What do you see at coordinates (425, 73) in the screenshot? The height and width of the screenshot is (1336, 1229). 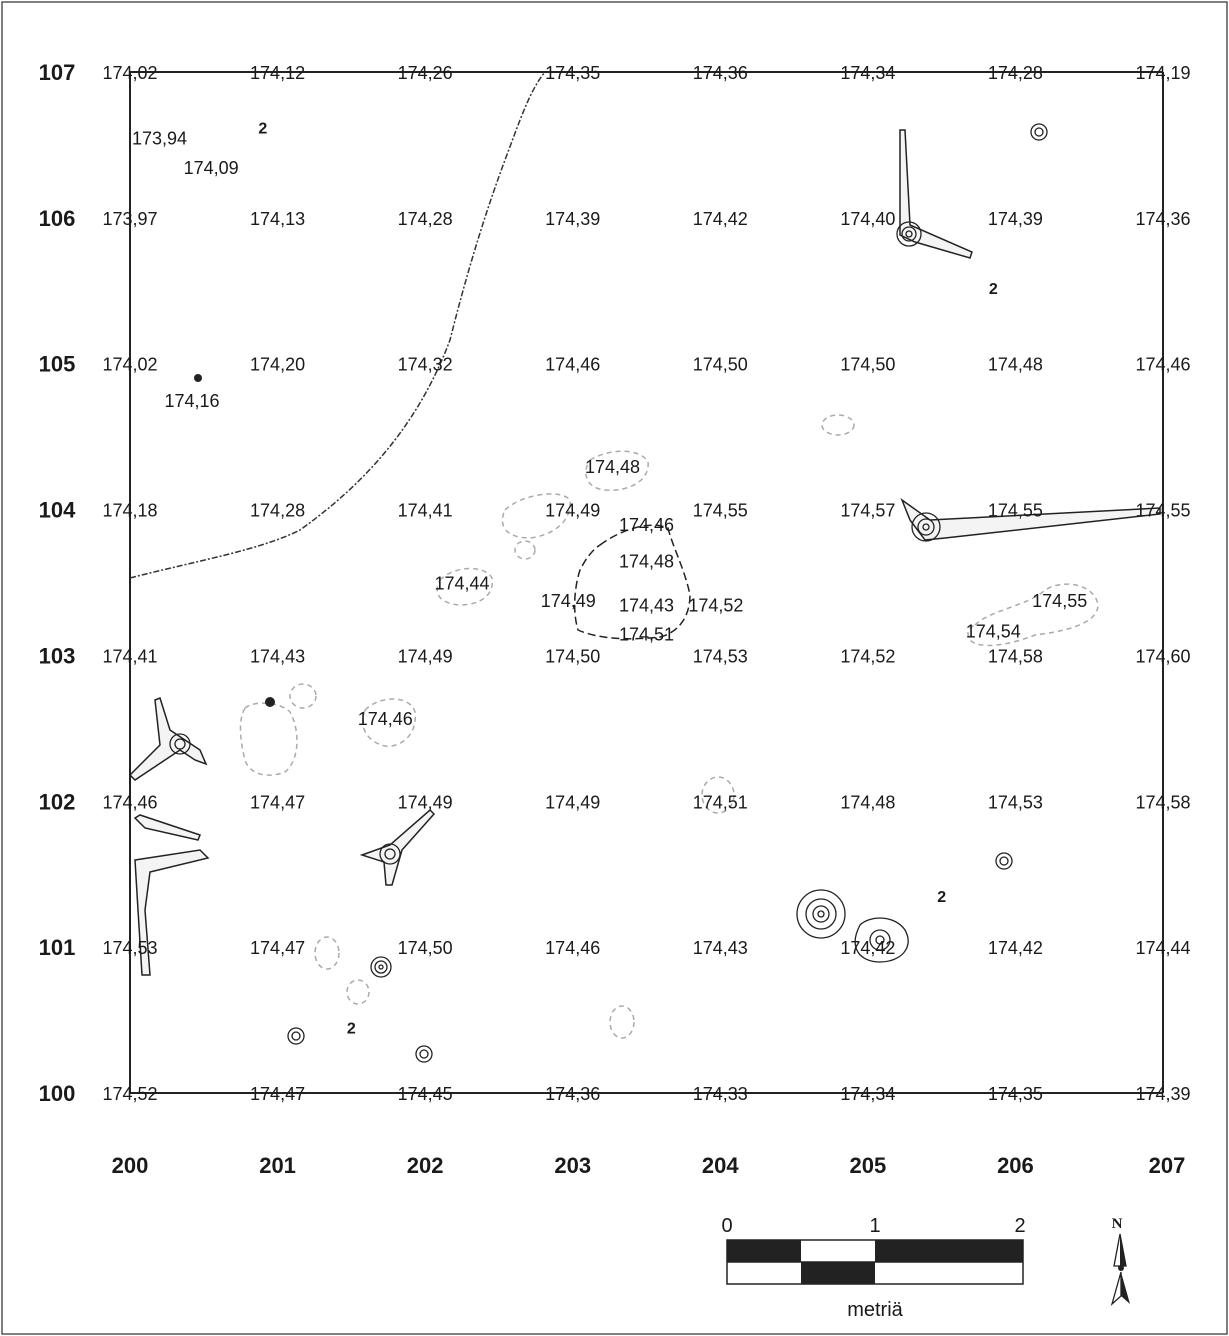 I see `elevation-label: 174,26` at bounding box center [425, 73].